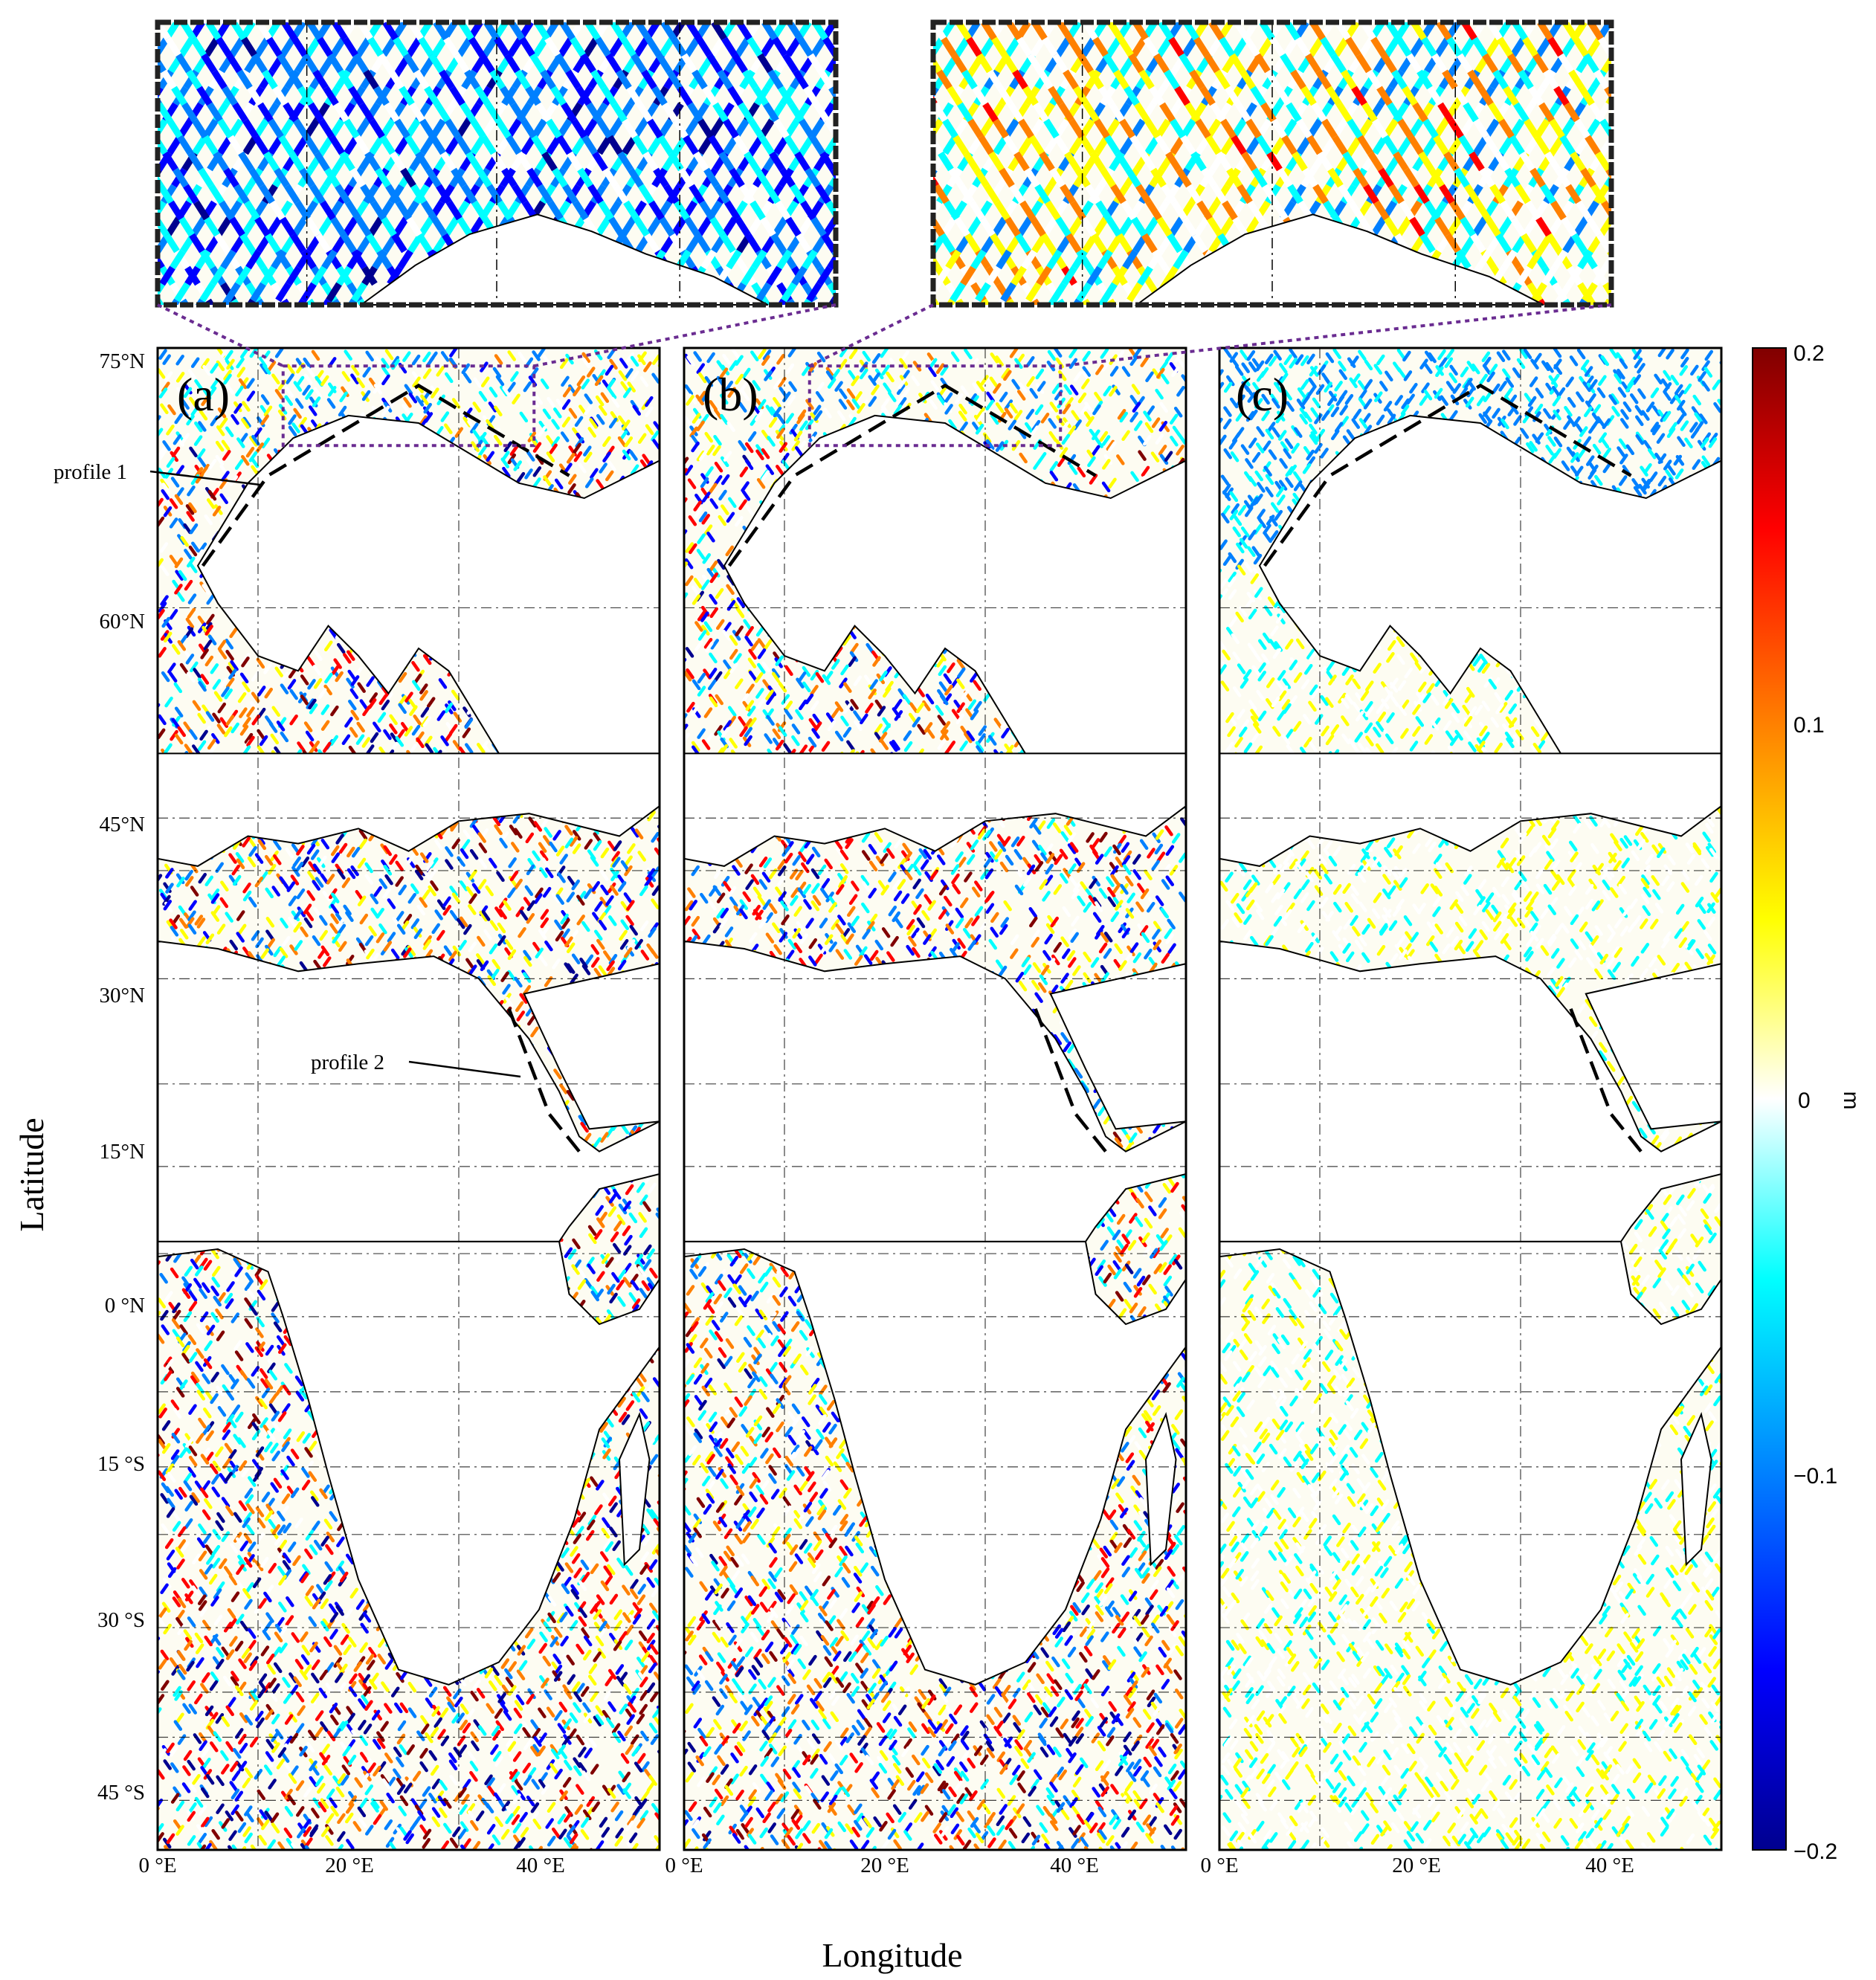 Image resolution: width=1876 pixels, height=1980 pixels. What do you see at coordinates (203, 394) in the screenshot?
I see `panel-label-a: (a)` at bounding box center [203, 394].